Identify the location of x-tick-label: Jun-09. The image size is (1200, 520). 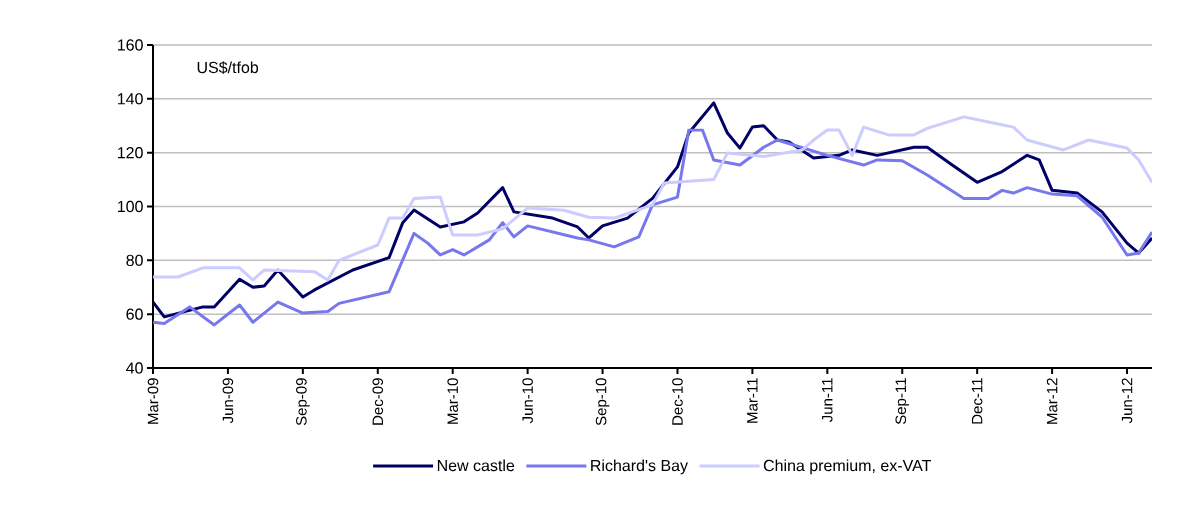
(228, 401).